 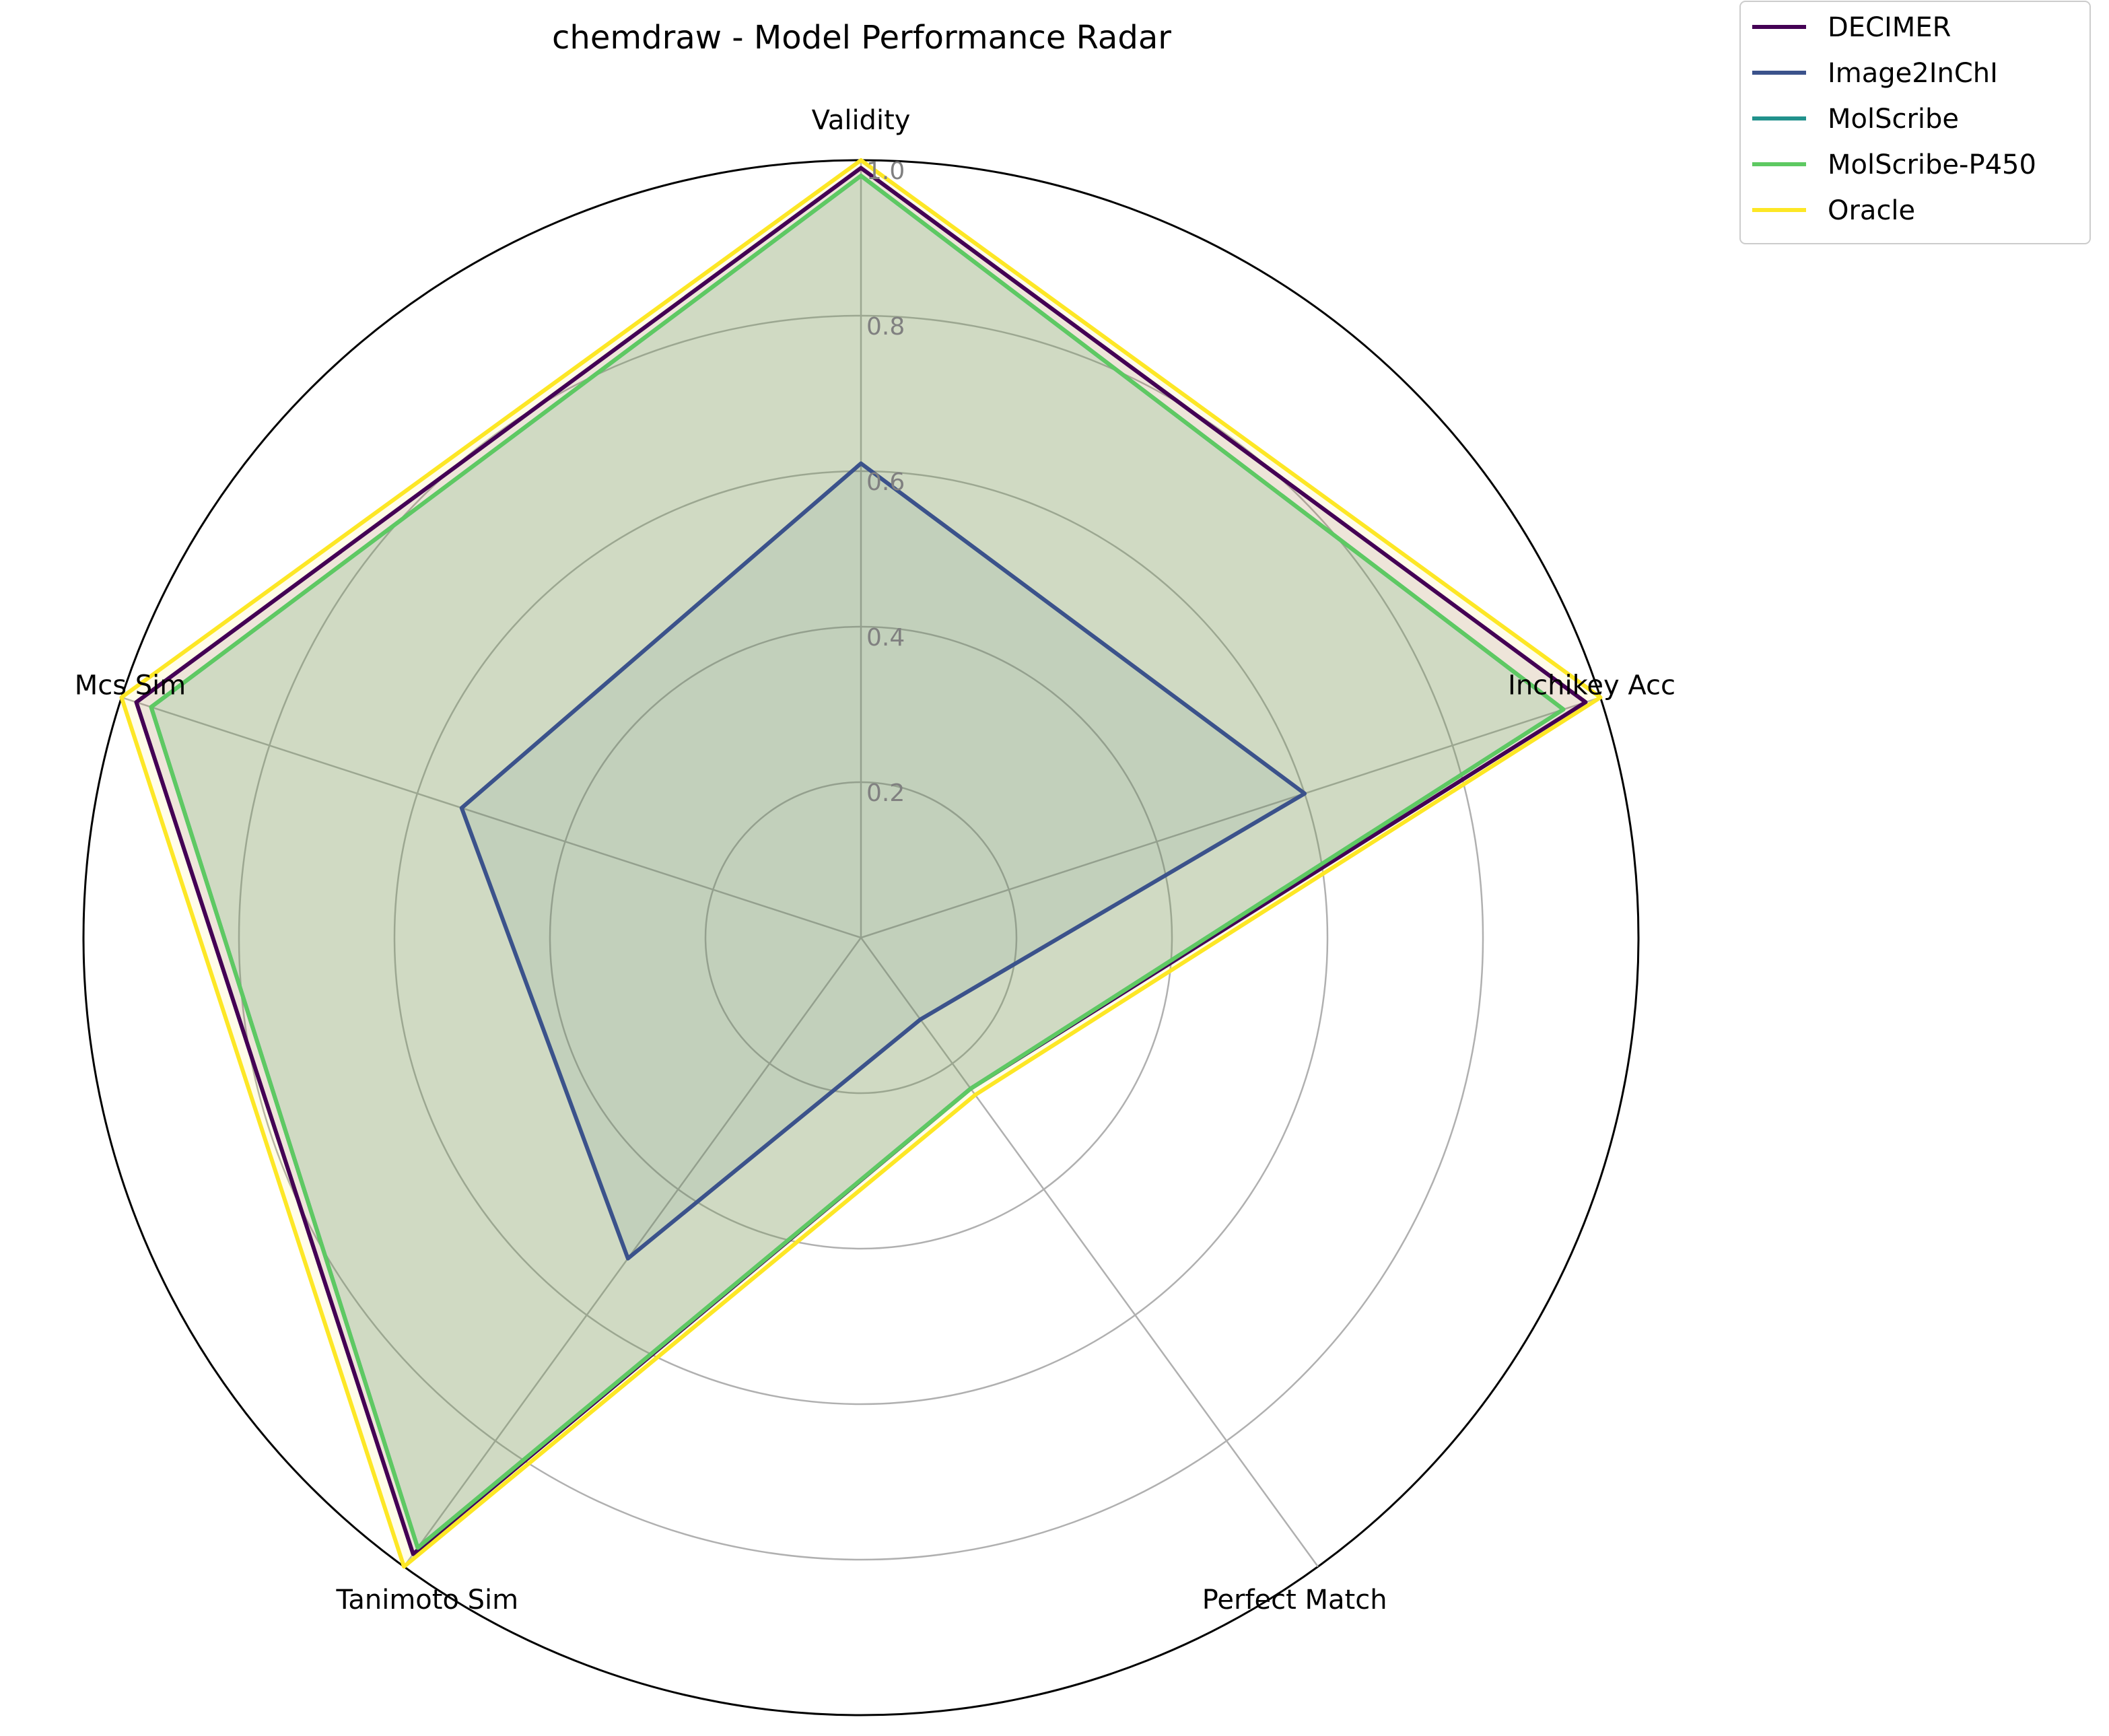 I want to click on legend-box, so click(x=1915, y=122).